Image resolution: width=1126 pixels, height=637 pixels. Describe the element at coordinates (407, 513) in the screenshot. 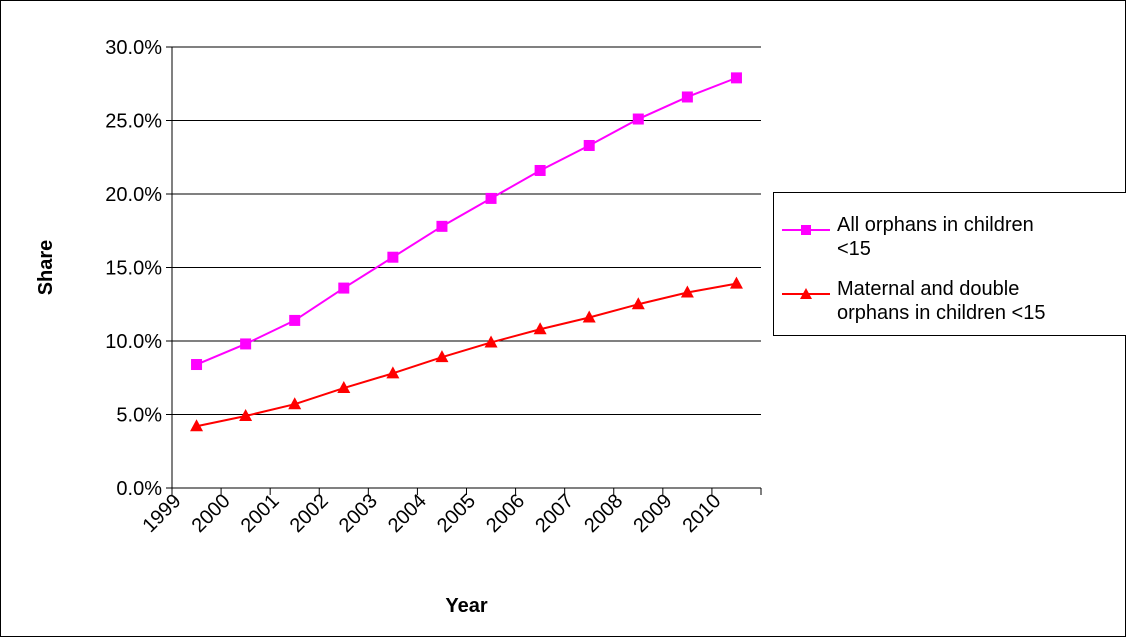

I see `x-tick-label: 2004` at that location.